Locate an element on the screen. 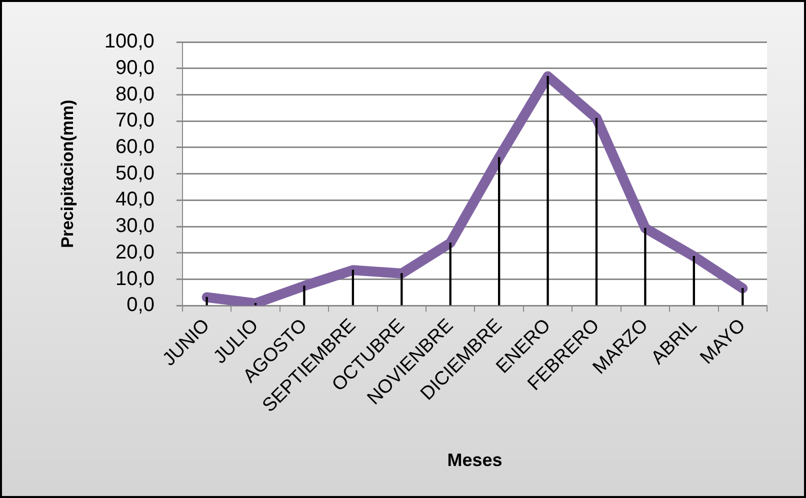 This screenshot has width=806, height=498. y-tick-label: 10,0 is located at coordinates (135, 279).